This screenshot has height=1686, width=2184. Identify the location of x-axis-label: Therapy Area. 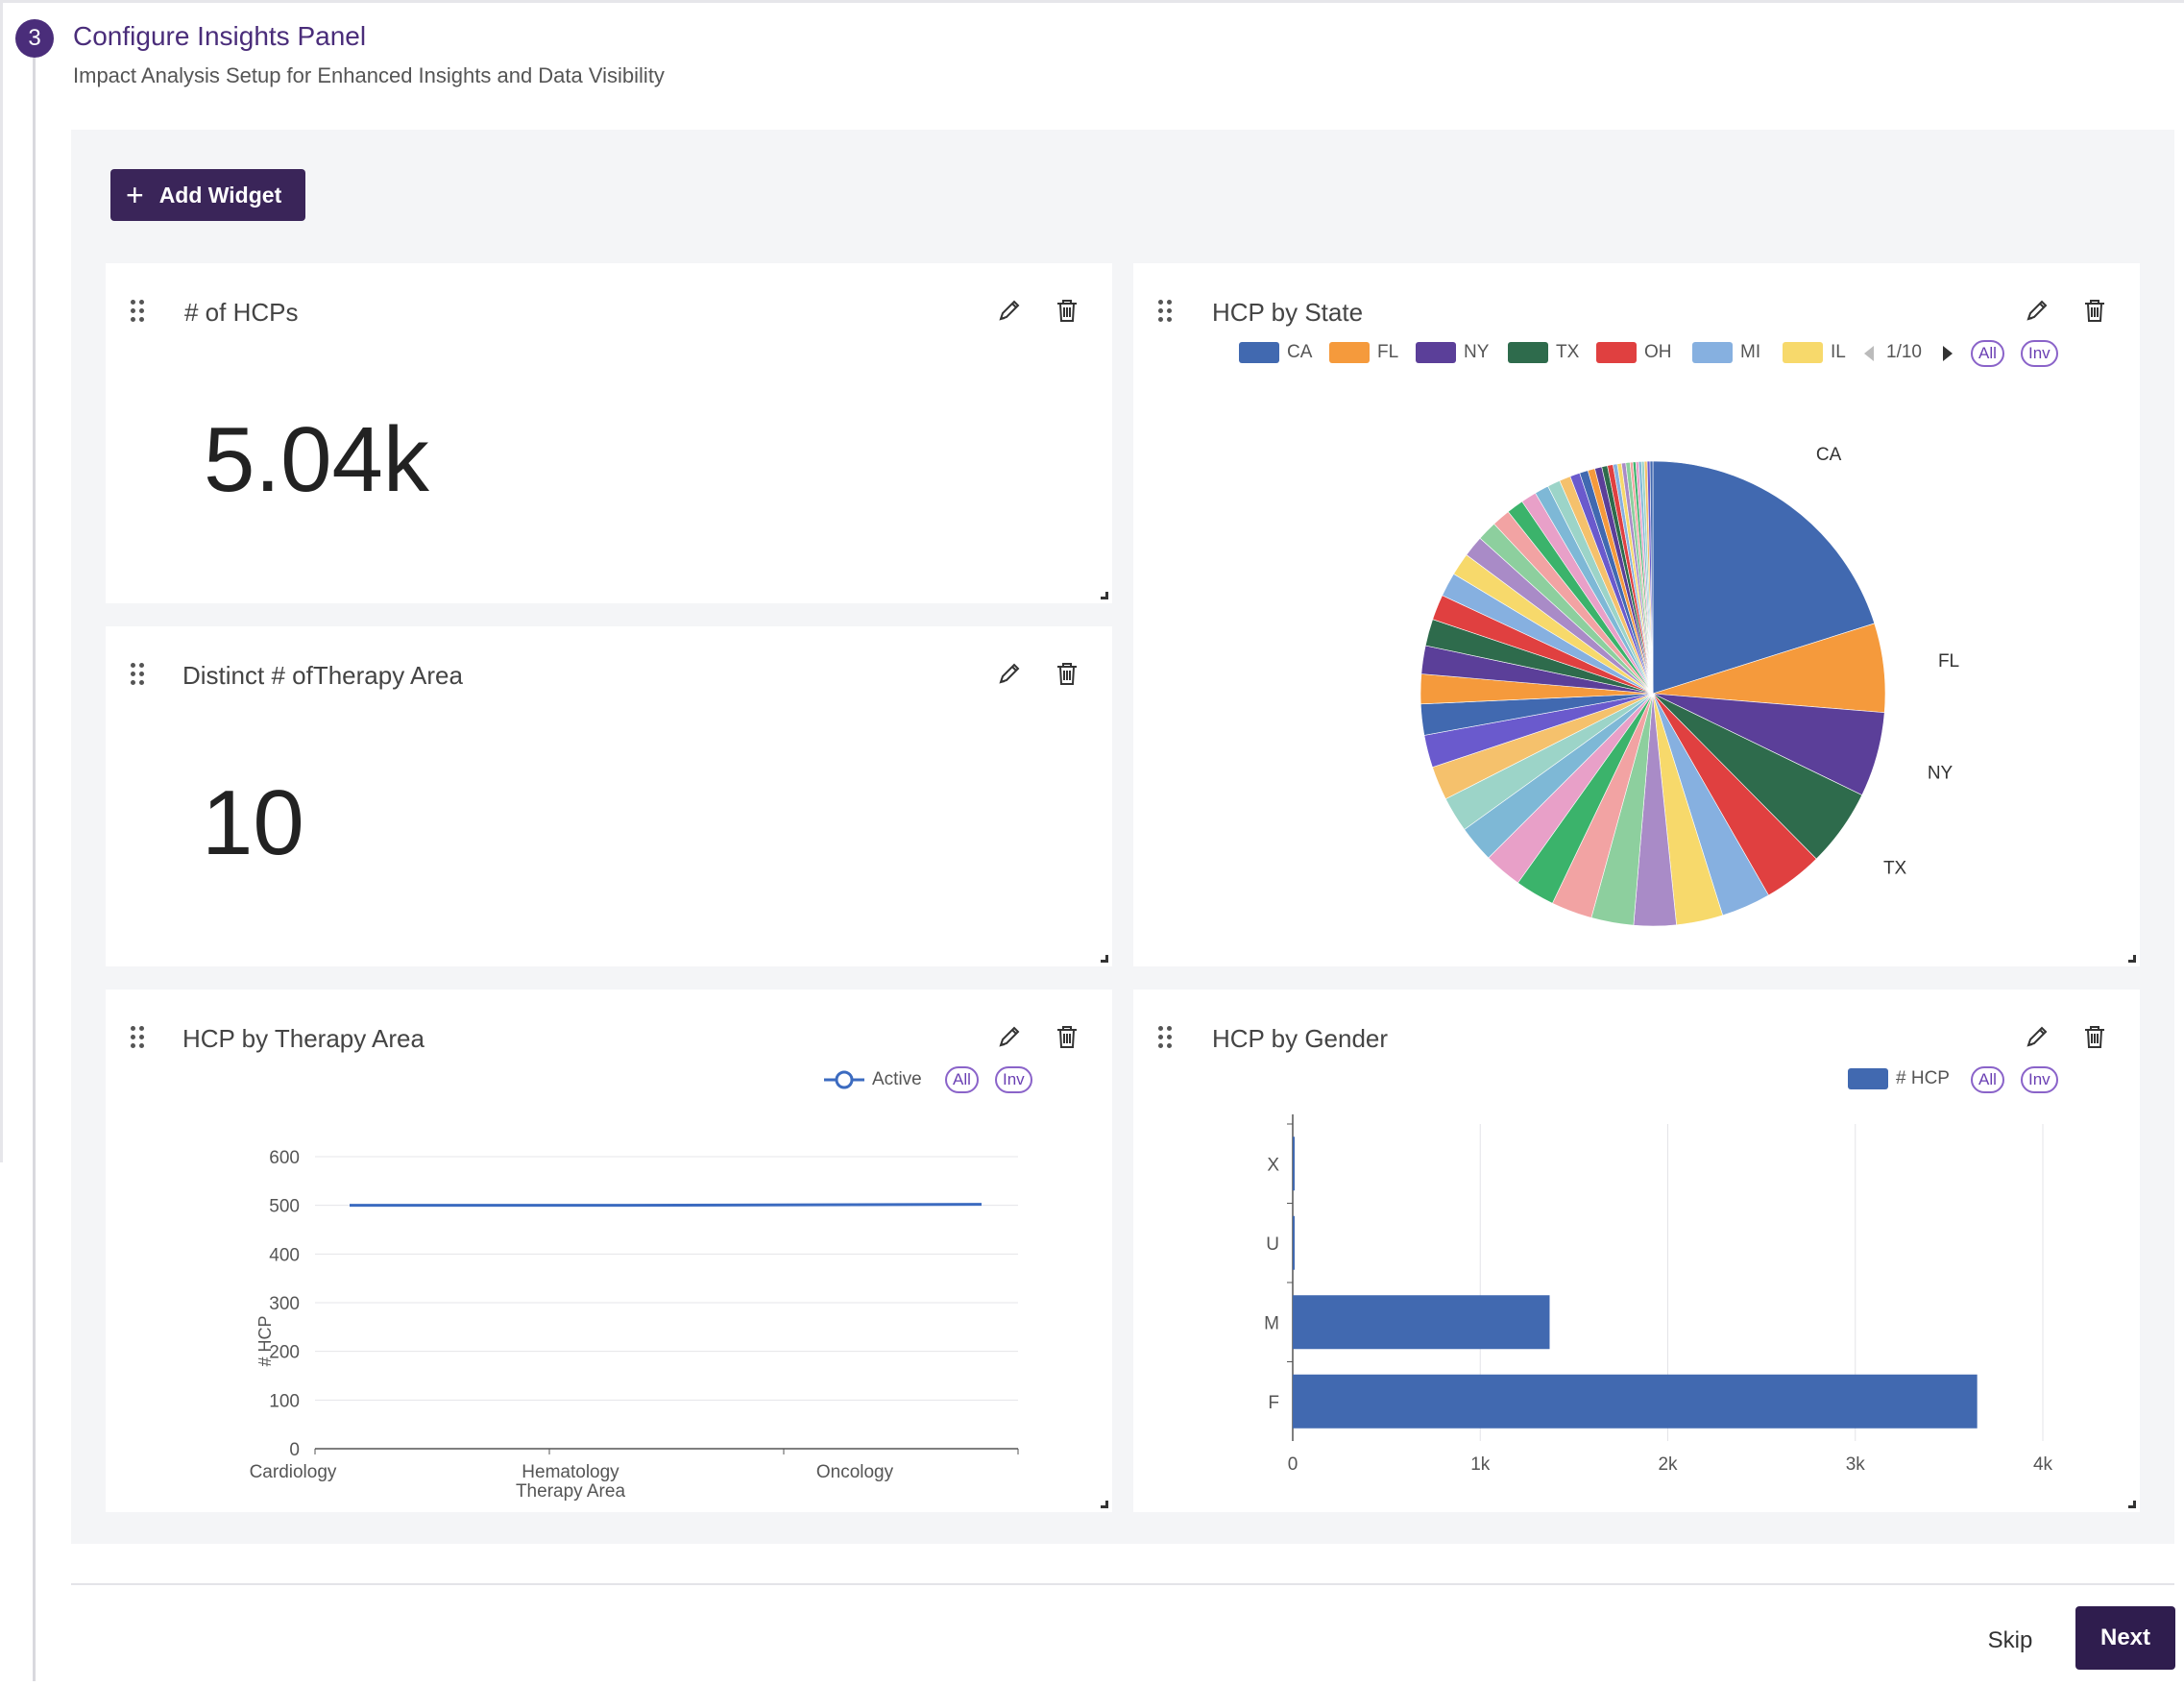
(571, 1491).